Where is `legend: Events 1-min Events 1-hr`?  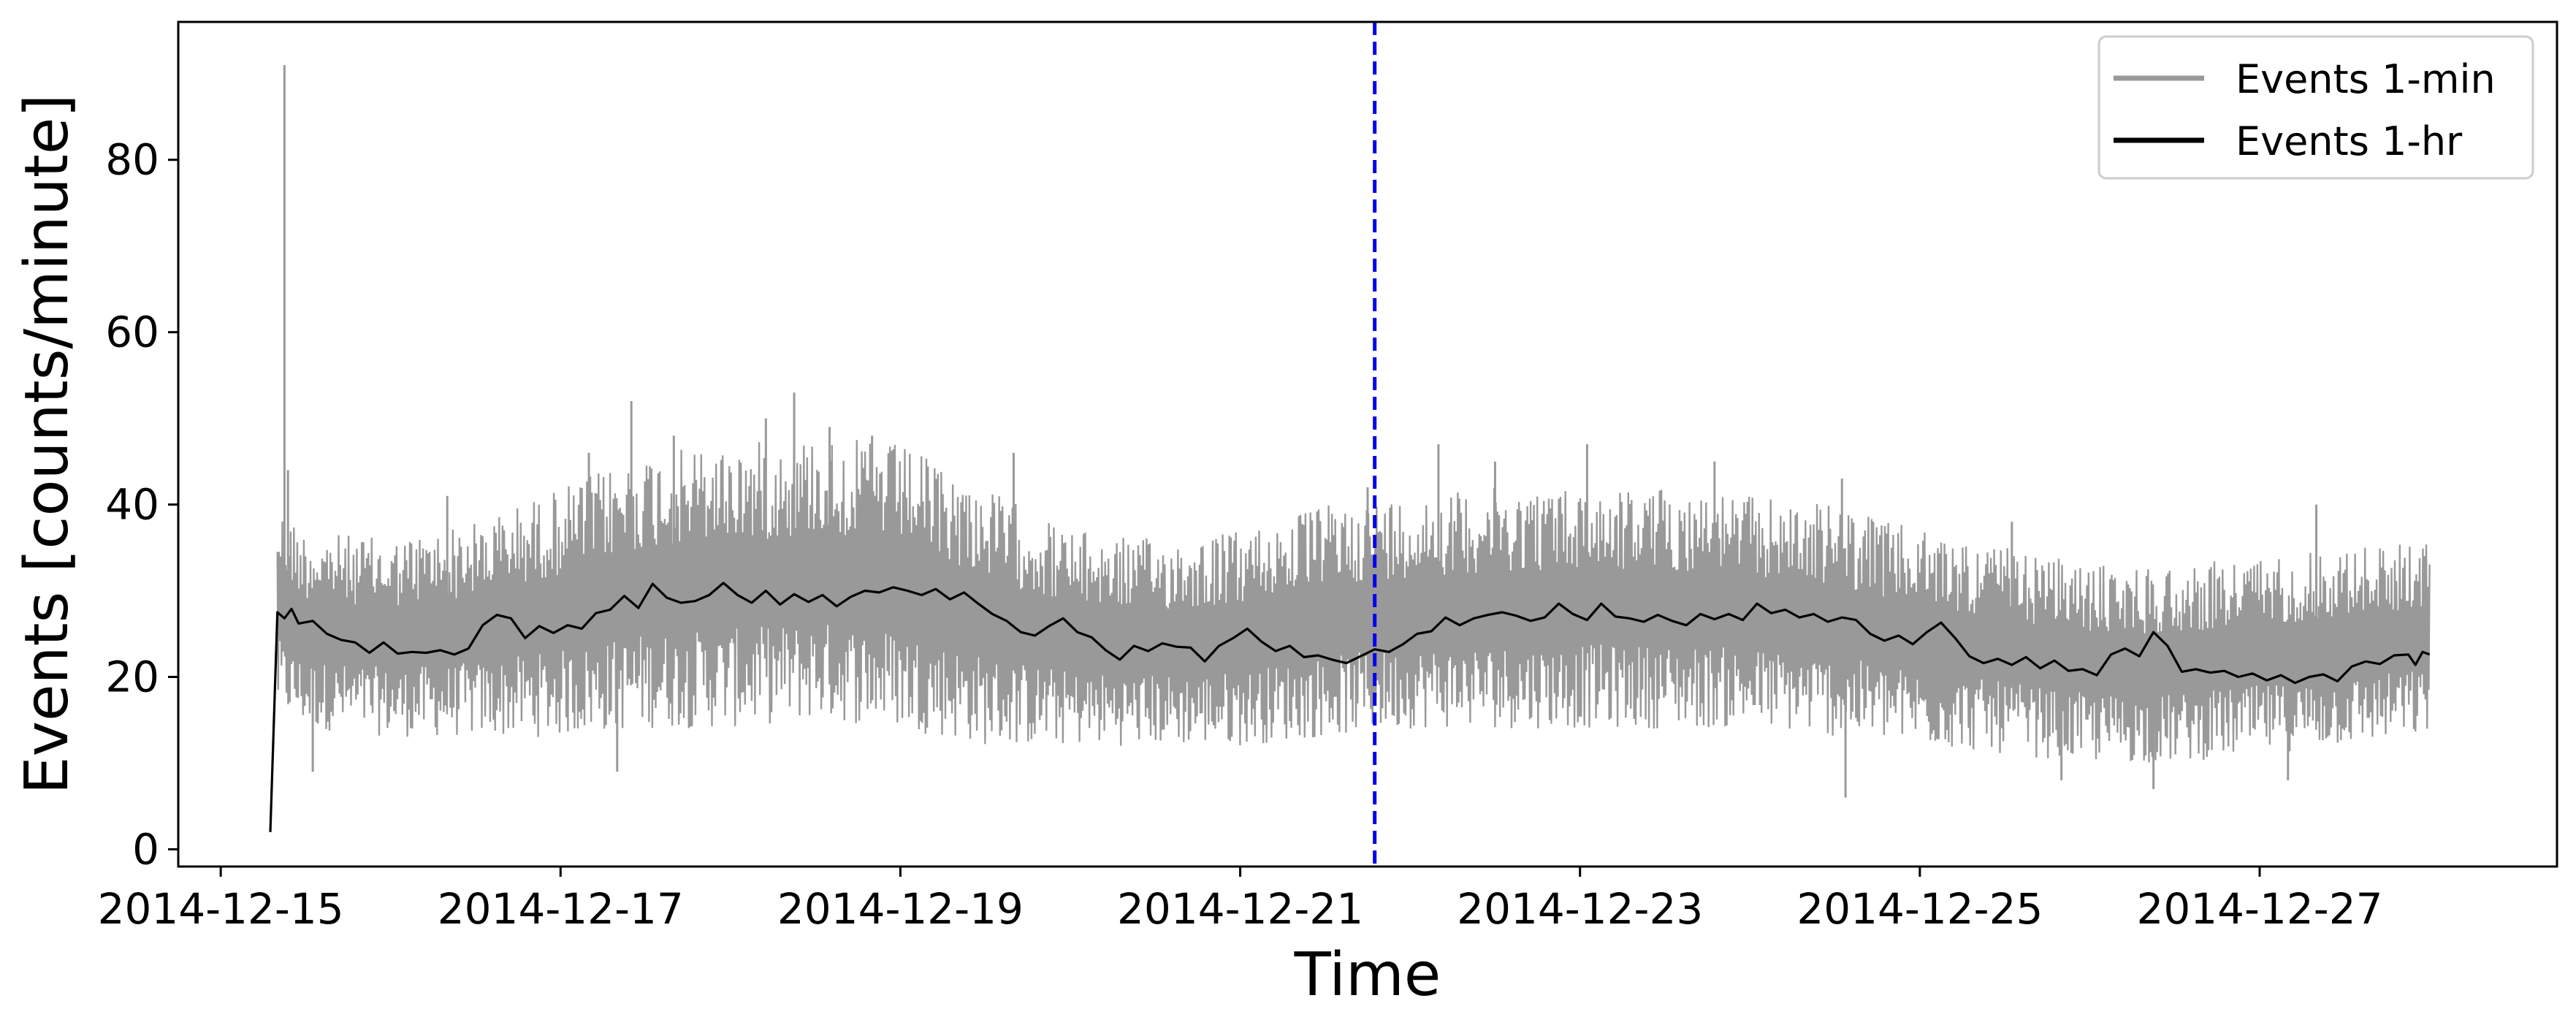 legend: Events 1-min Events 1-hr is located at coordinates (2316, 108).